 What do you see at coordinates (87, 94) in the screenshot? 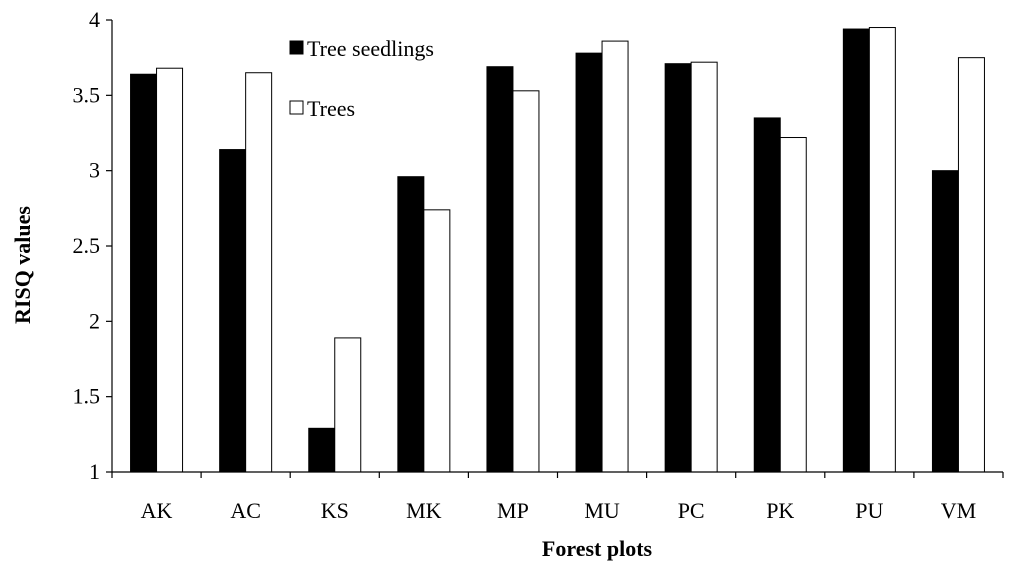
I see `y-tick-label: 3.5` at bounding box center [87, 94].